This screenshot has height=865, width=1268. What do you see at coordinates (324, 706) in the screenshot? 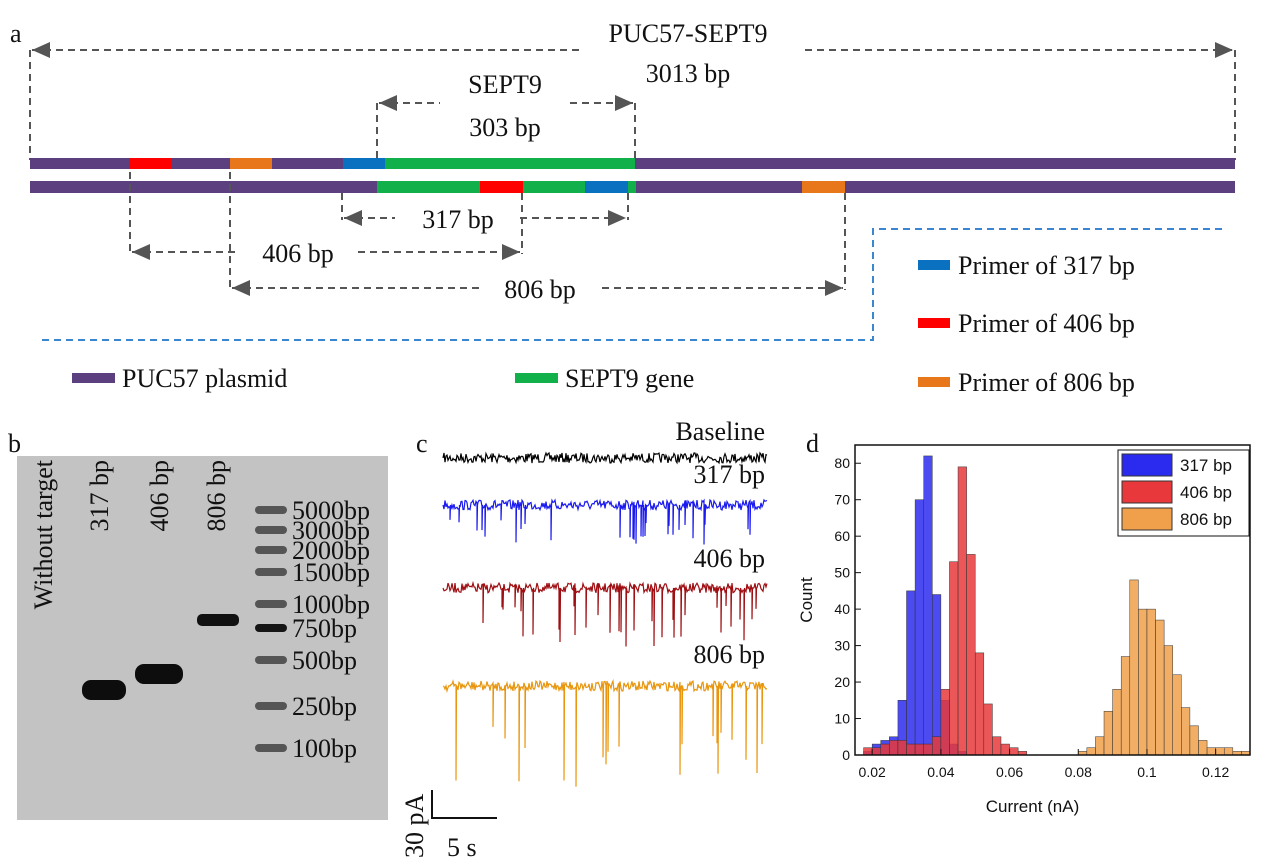
I see `ladder-label: 250bp` at bounding box center [324, 706].